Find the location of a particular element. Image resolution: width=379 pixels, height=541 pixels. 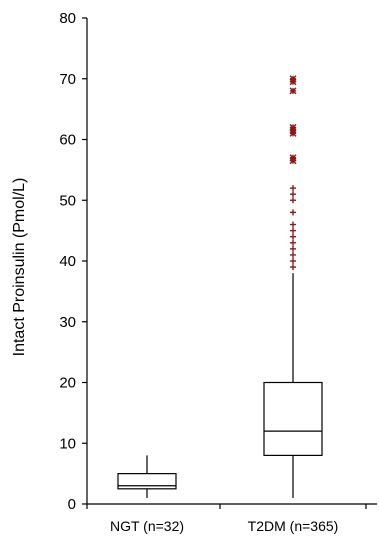

y-axis-ticks: 0 10 20 30 40 50 60 70 80 is located at coordinates (73, 261).